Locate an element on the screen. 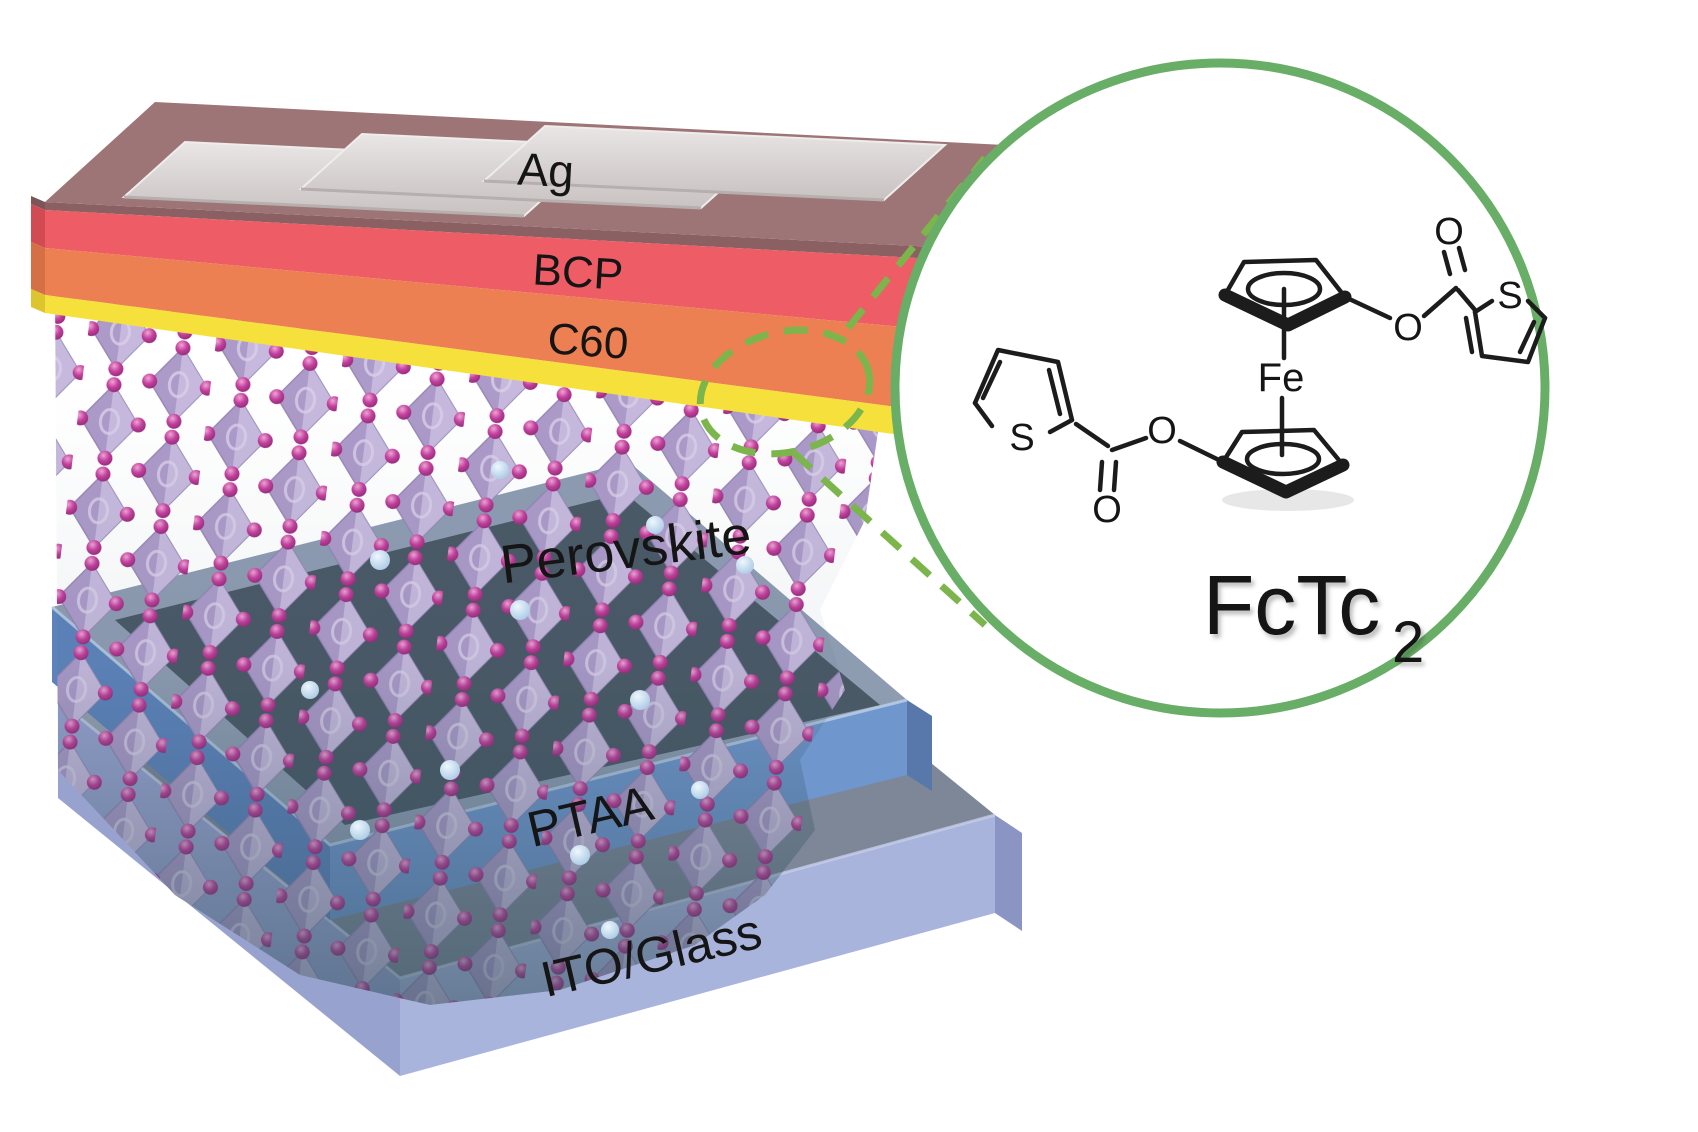 Image resolution: width=1698 pixels, height=1132 pixels. bcp-front-face is located at coordinates (490, 270).